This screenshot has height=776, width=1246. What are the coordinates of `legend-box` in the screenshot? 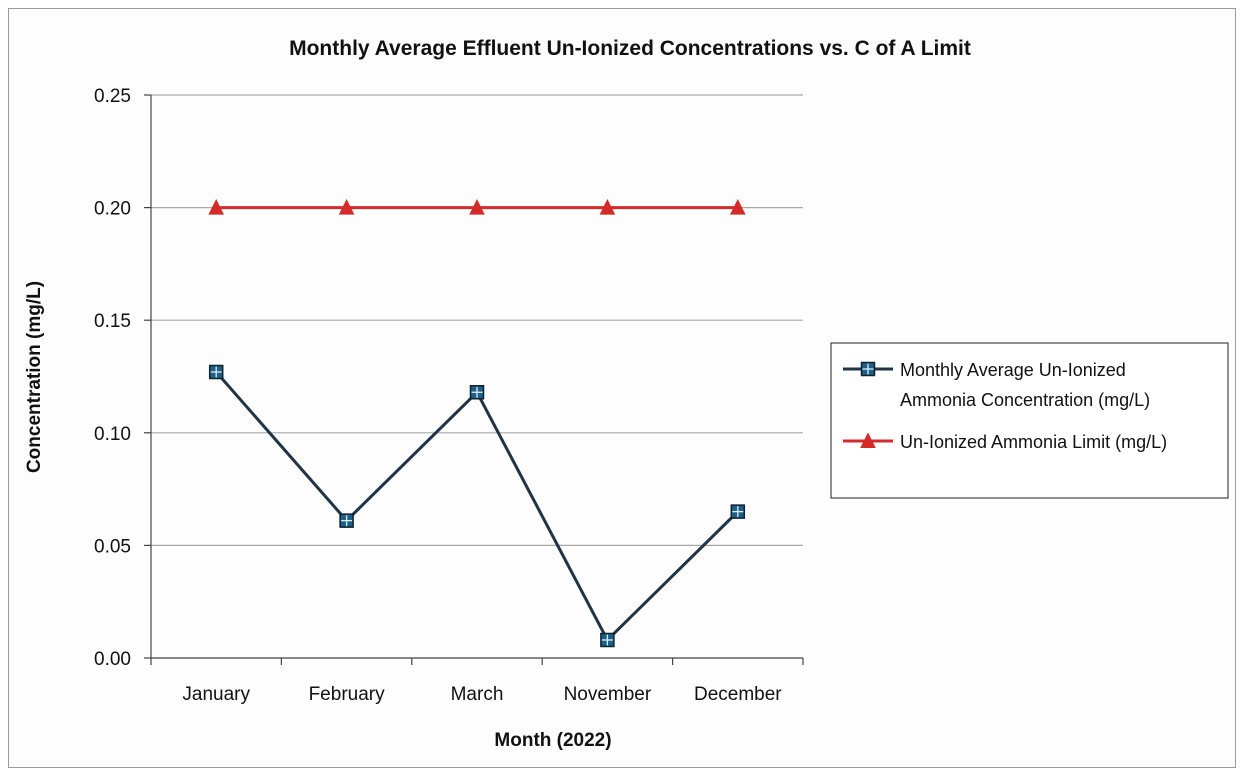 It's located at (1029, 420).